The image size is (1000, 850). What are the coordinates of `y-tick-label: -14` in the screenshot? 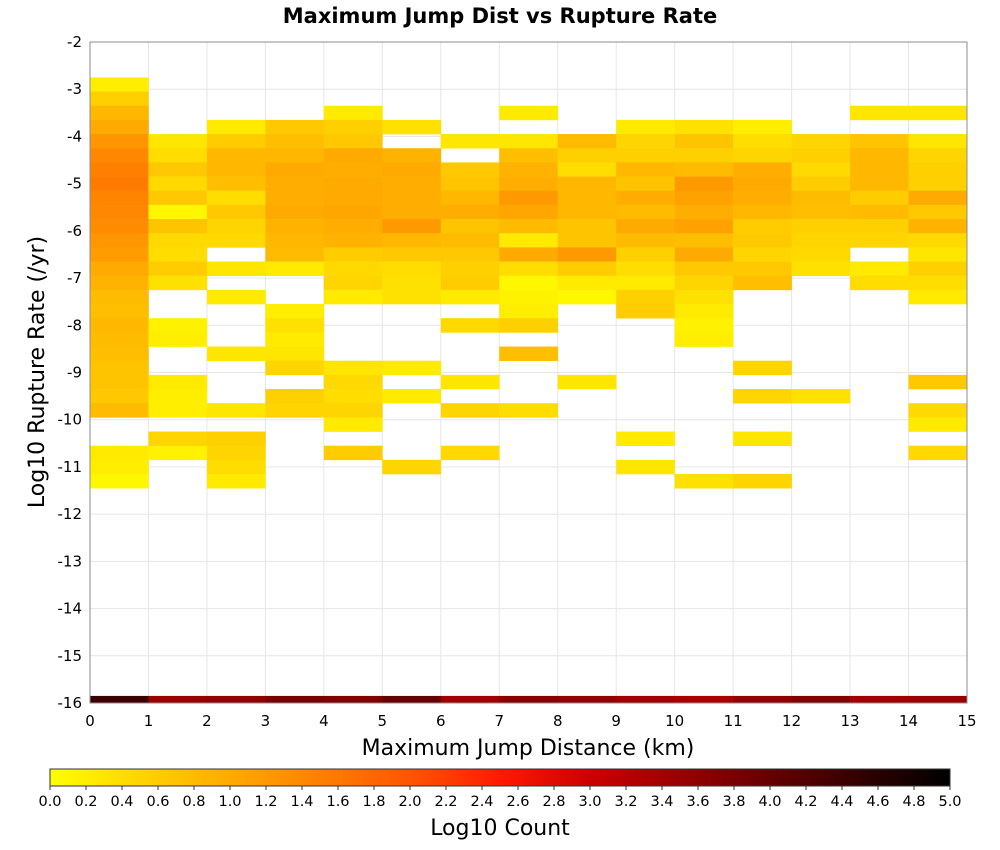 It's located at (70, 609).